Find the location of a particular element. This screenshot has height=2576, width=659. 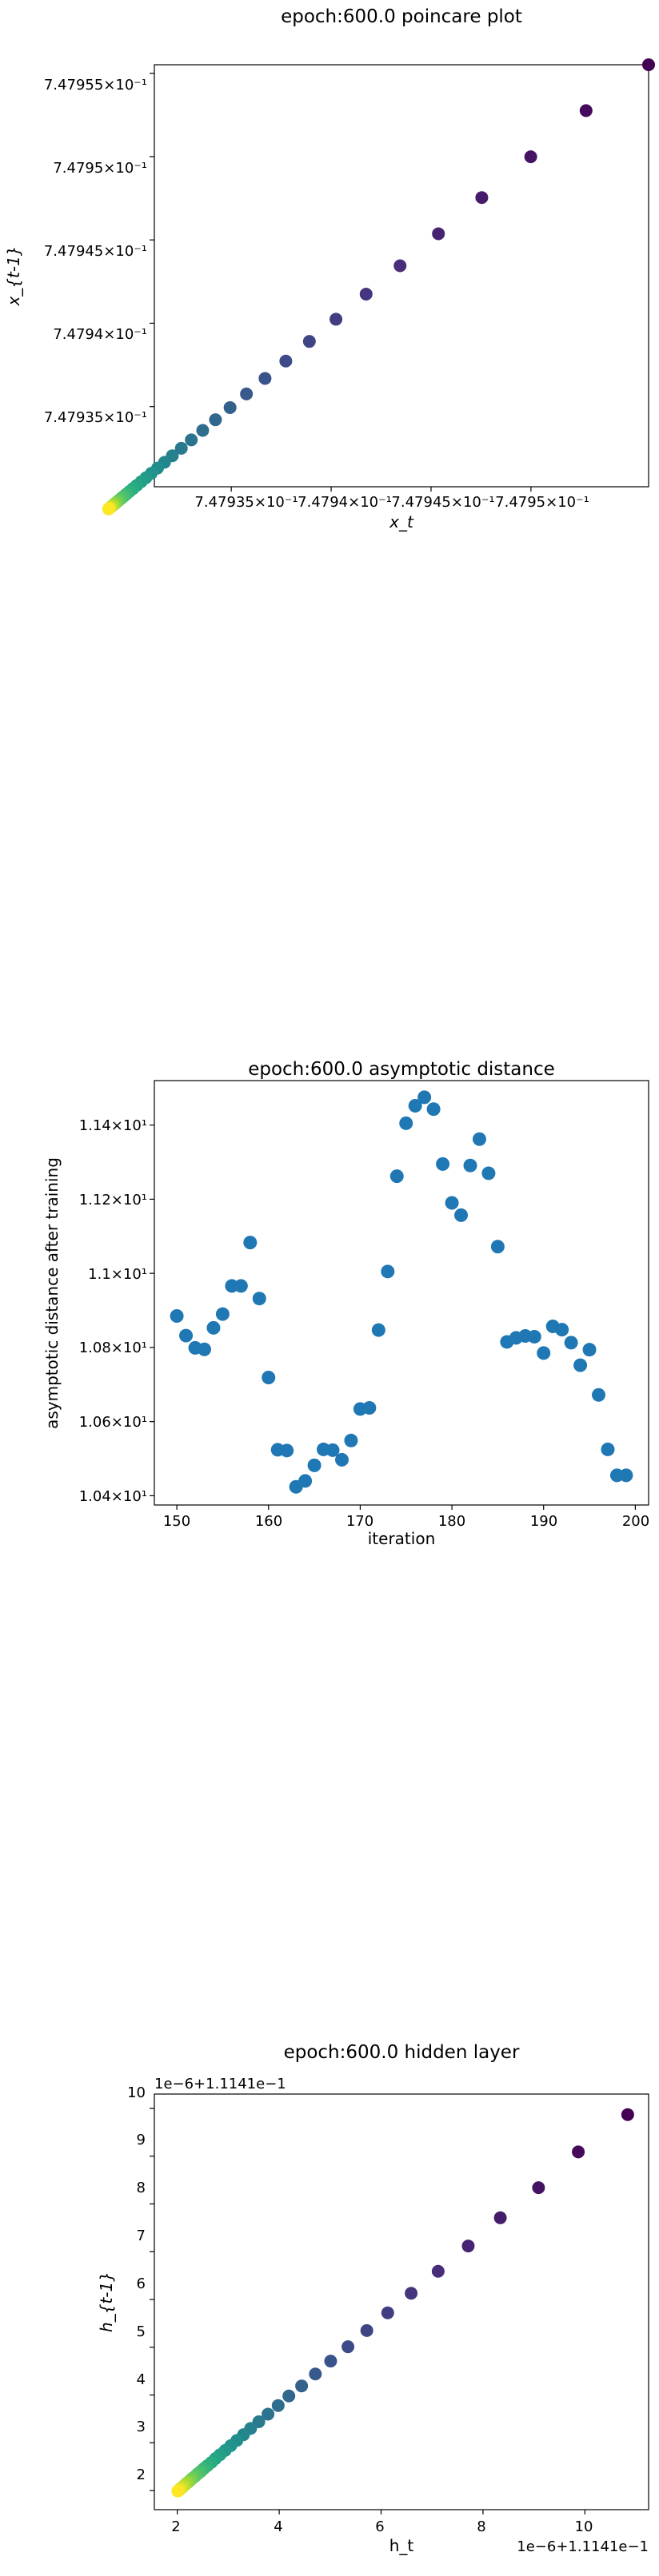

x-offset-label: 1e−6+1.1141e−1 is located at coordinates (583, 2546).